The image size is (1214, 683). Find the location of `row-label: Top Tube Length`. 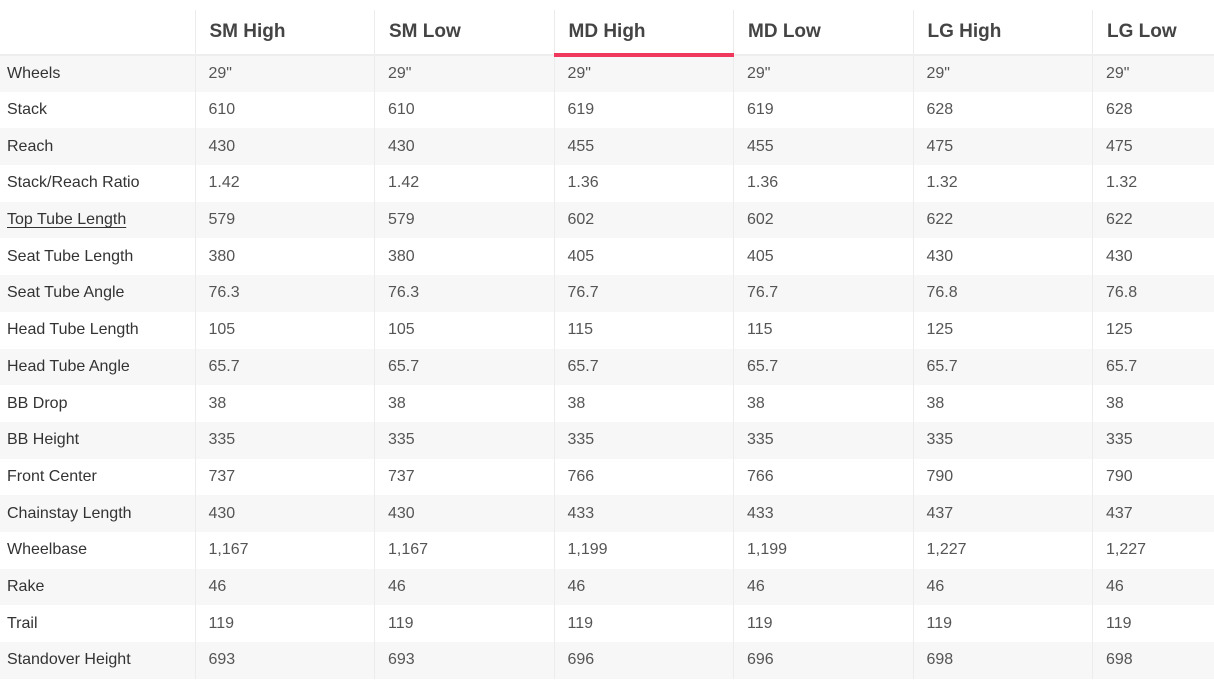

row-label: Top Tube Length is located at coordinates (97, 220).